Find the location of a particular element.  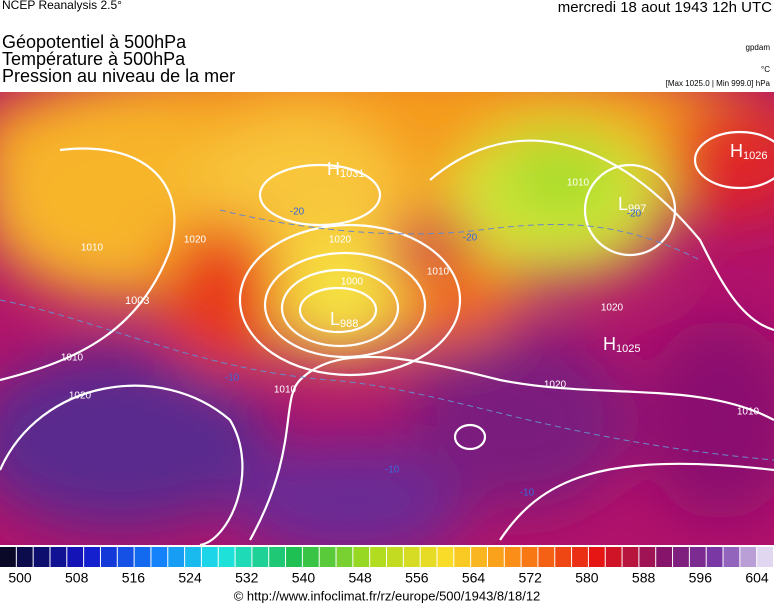

colorbar-label: 564 is located at coordinates (474, 578).